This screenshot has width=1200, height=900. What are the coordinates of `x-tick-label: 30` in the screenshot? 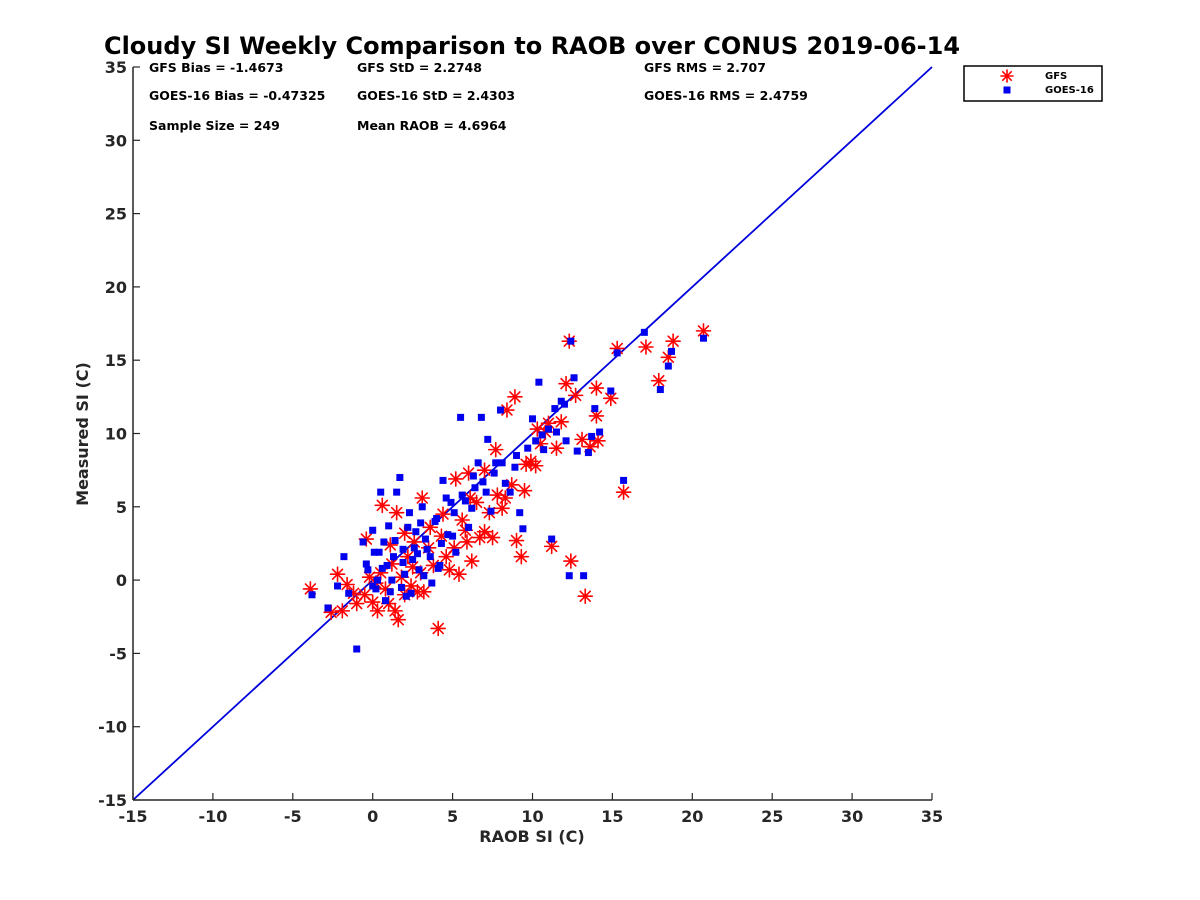 It's located at (852, 816).